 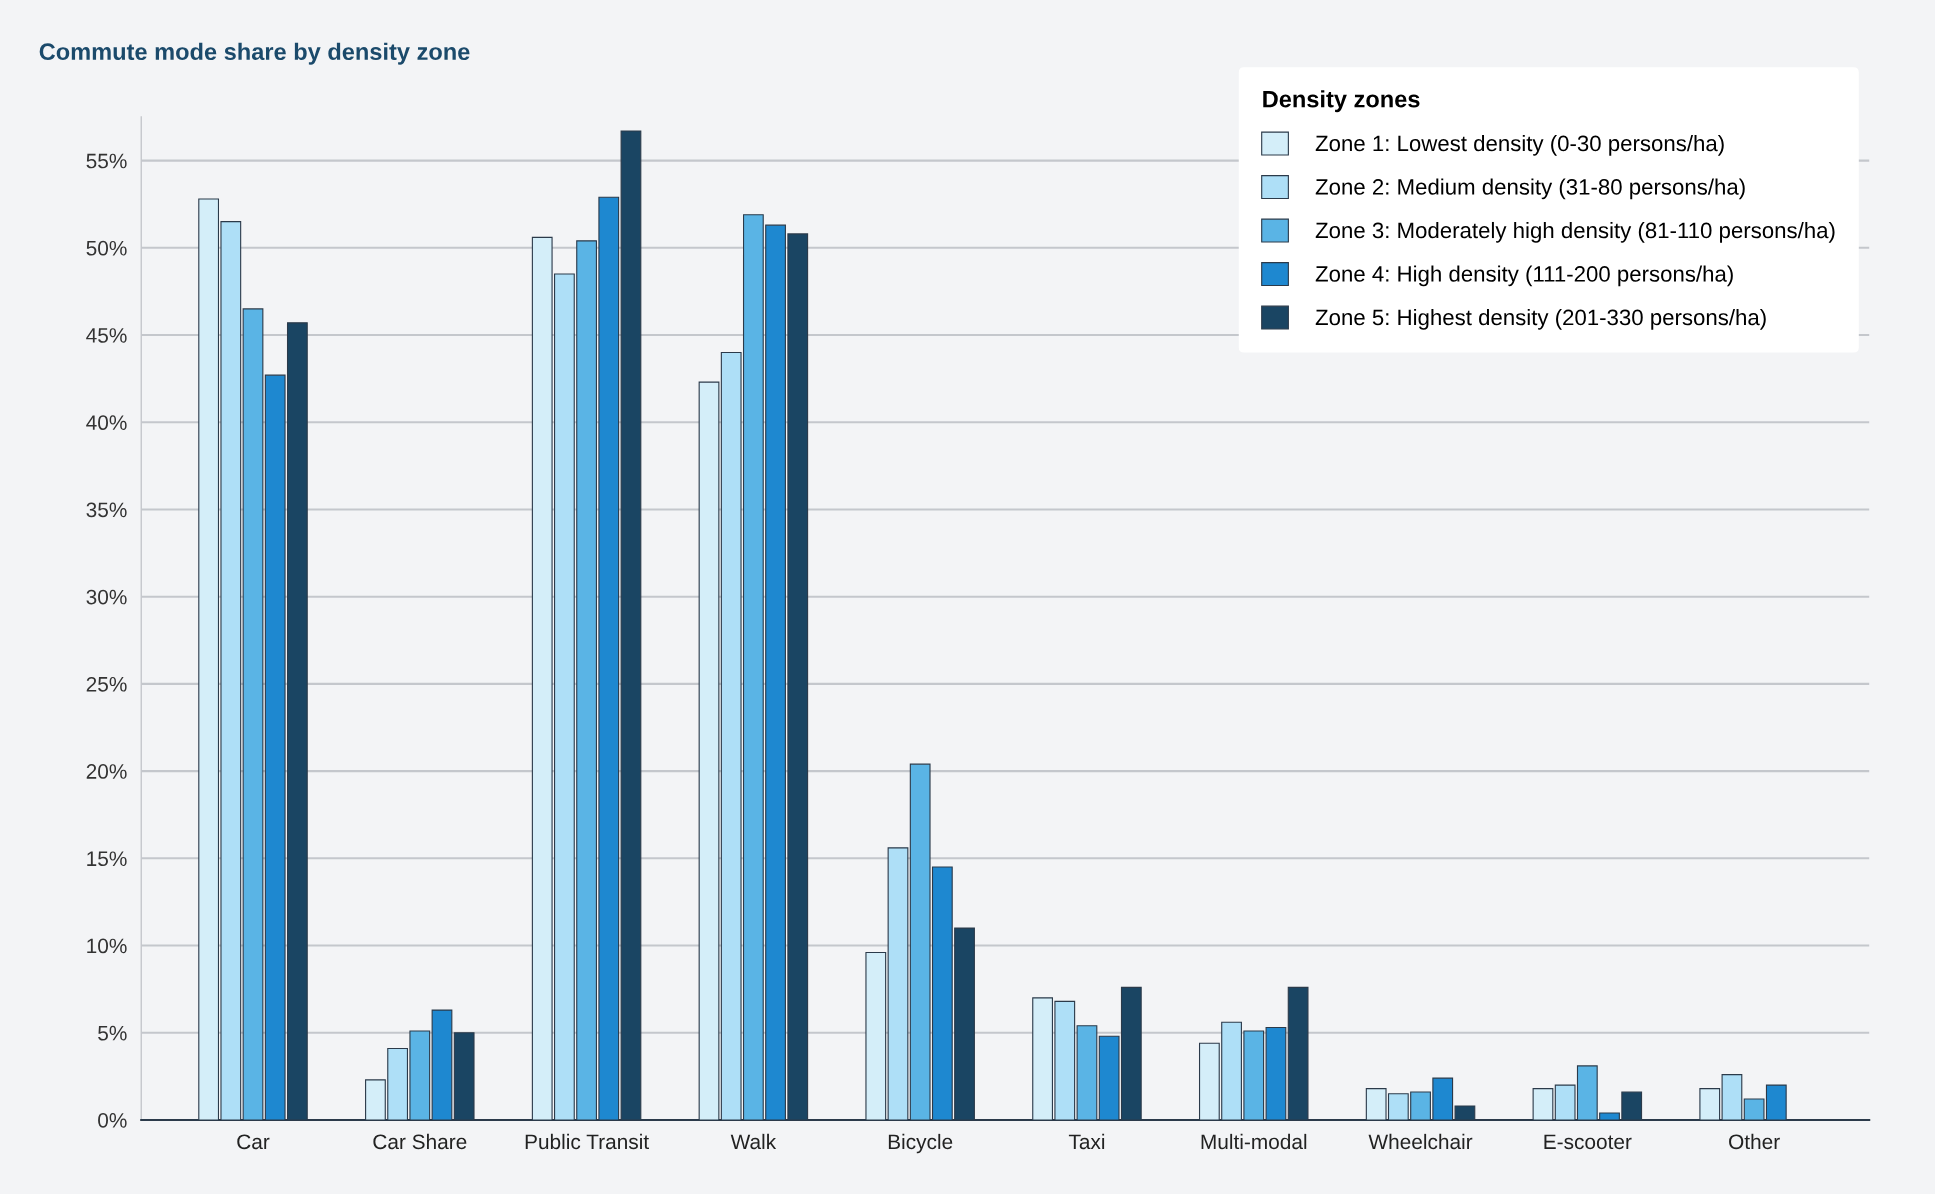 I want to click on x-tick-label: Walk, so click(x=753, y=1141).